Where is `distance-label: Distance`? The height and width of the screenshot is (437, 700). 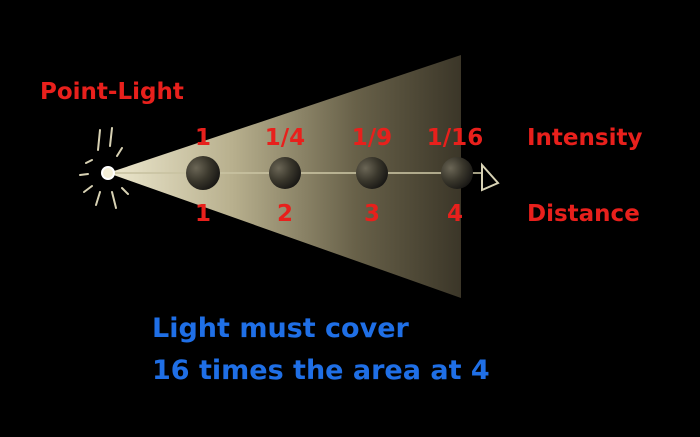 distance-label: Distance is located at coordinates (583, 214).